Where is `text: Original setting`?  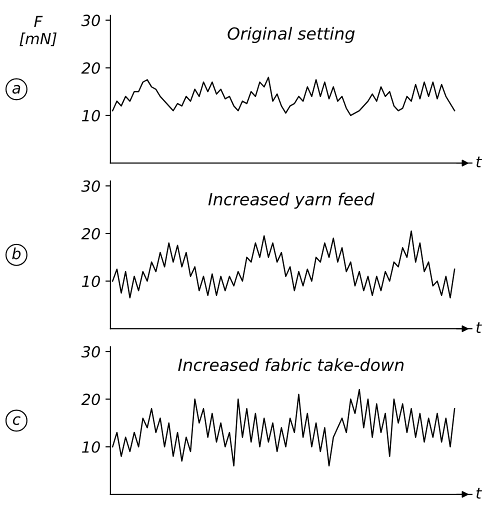
text: Original setting is located at coordinates (291, 35).